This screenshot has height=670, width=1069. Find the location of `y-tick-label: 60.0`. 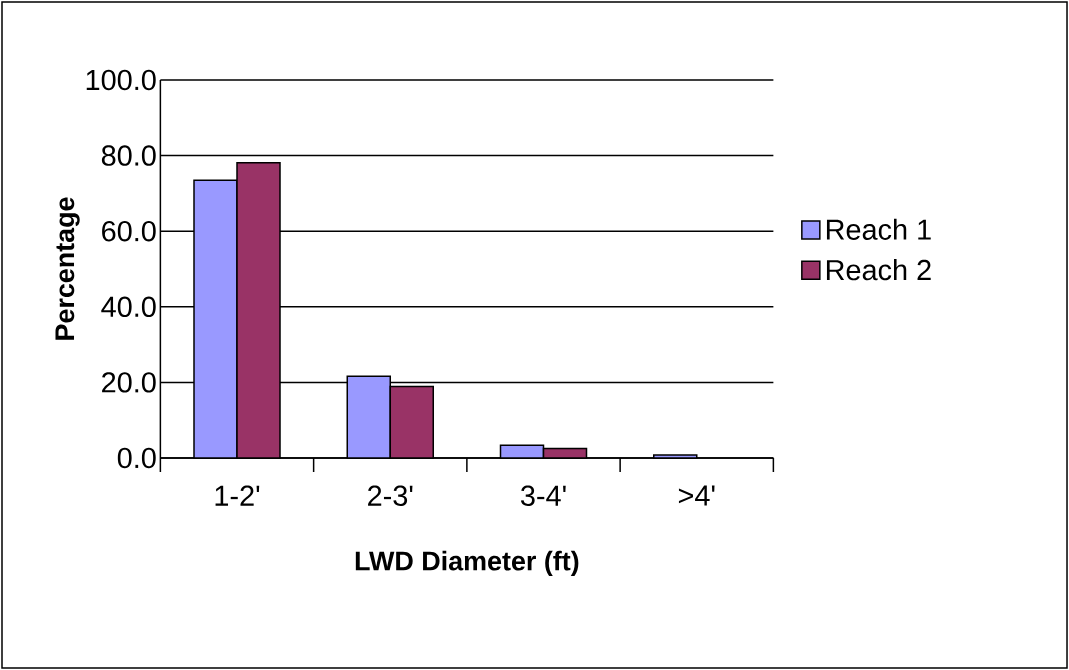

y-tick-label: 60.0 is located at coordinates (129, 231).